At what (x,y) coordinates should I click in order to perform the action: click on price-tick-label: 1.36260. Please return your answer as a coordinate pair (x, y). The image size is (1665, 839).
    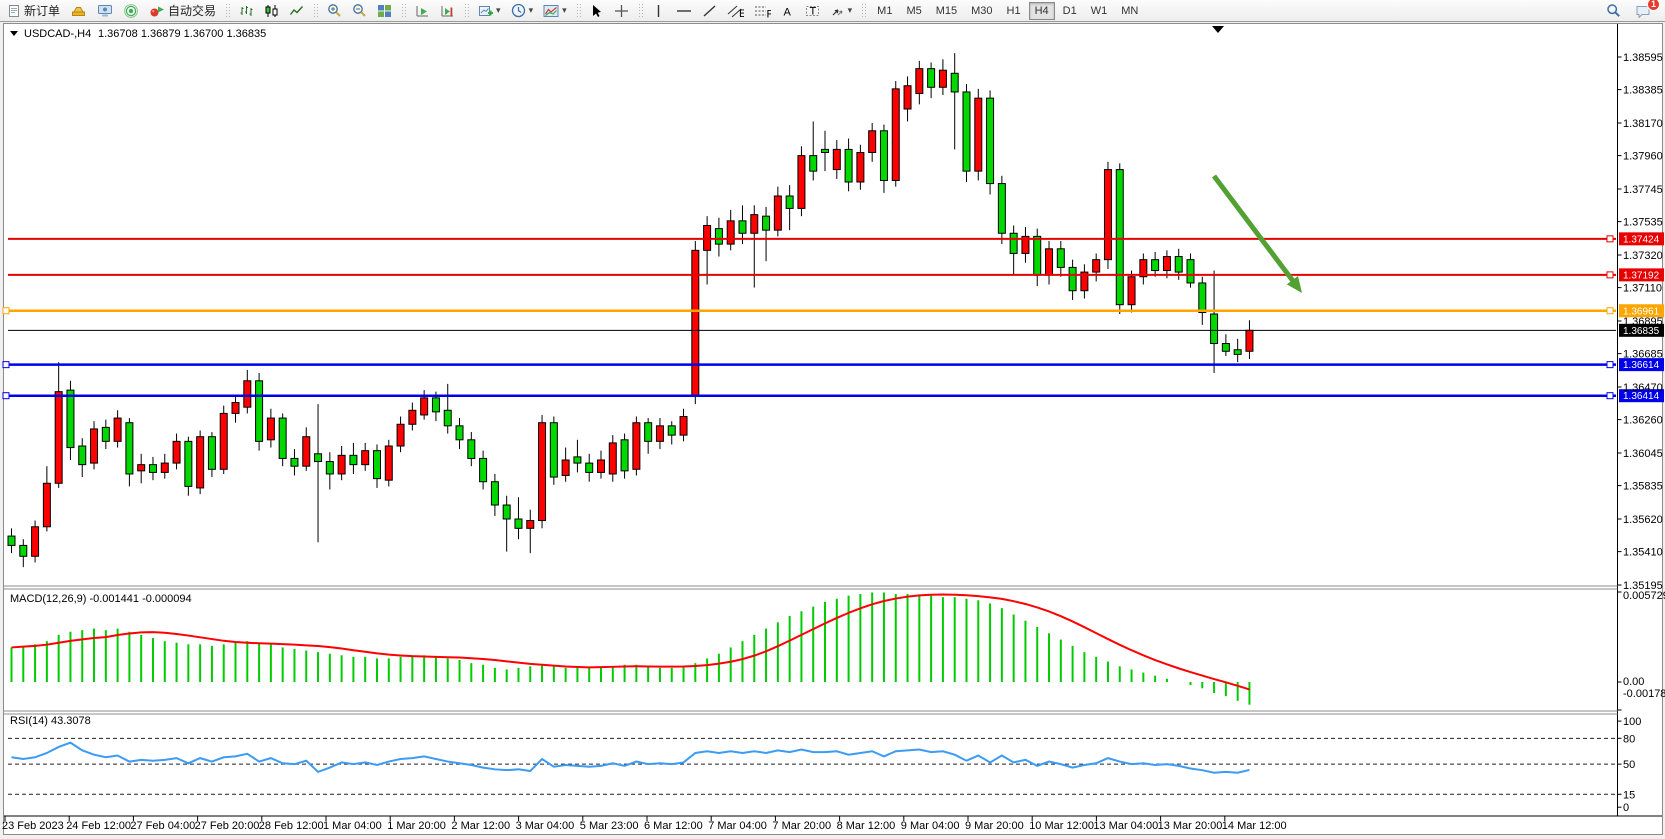
    Looking at the image, I should click on (1643, 421).